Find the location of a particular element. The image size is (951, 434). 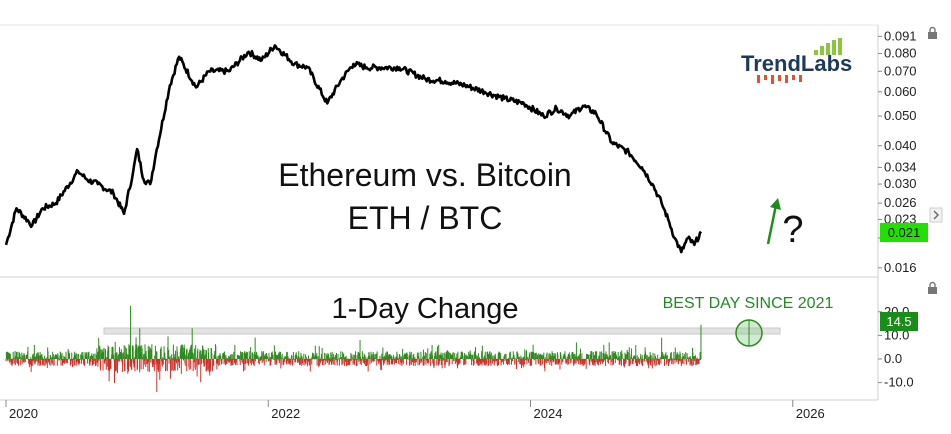

chevron-right-icon is located at coordinates (936, 215).